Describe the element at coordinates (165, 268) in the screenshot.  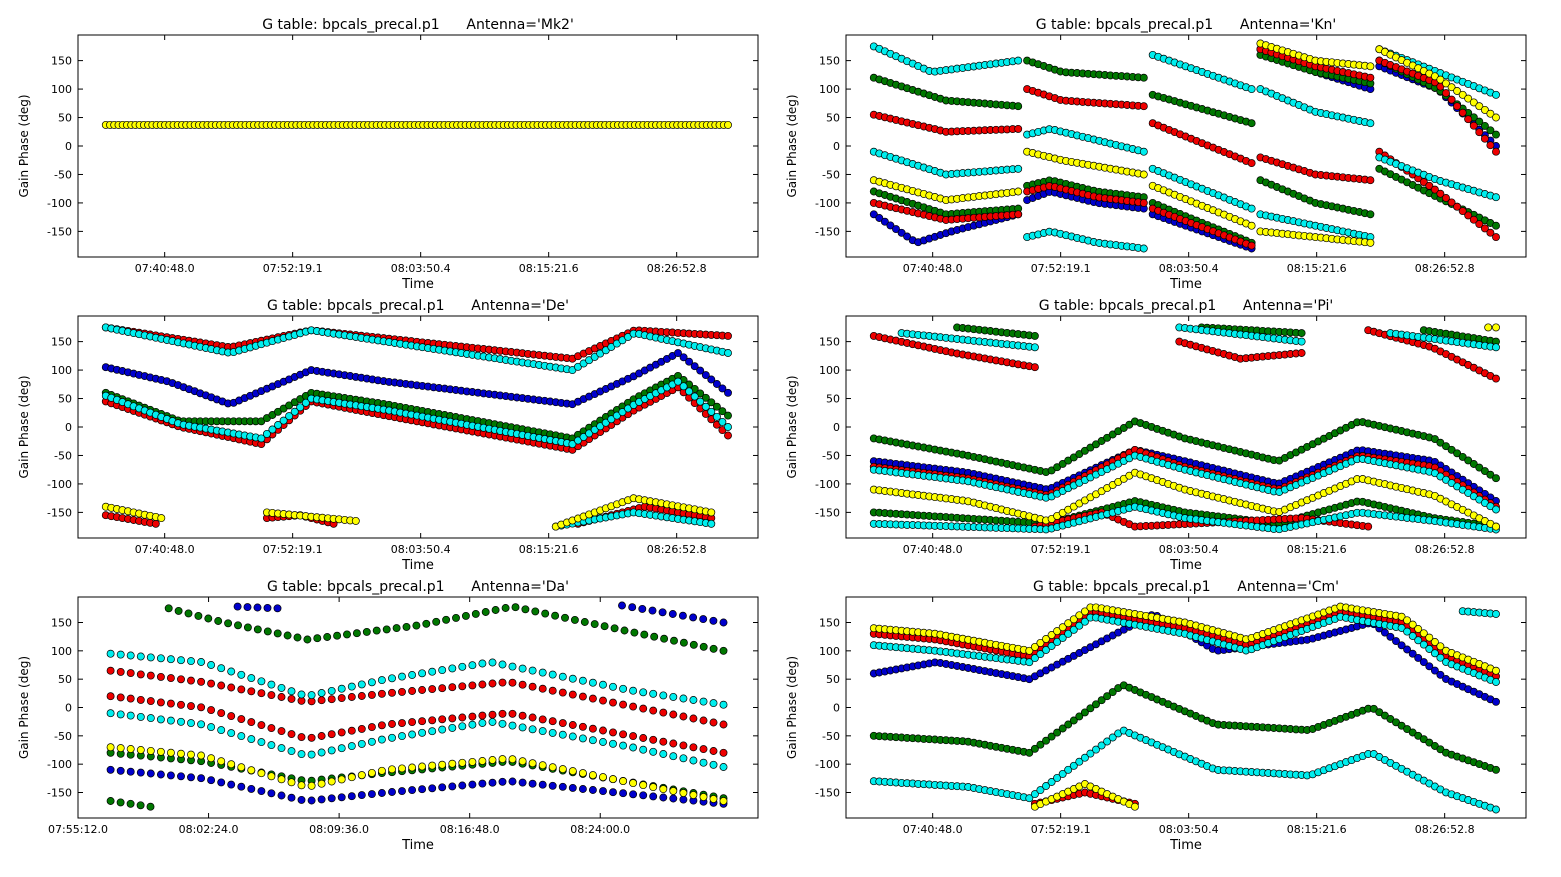
I see `x-tick-label: 07:40:48.0` at that location.